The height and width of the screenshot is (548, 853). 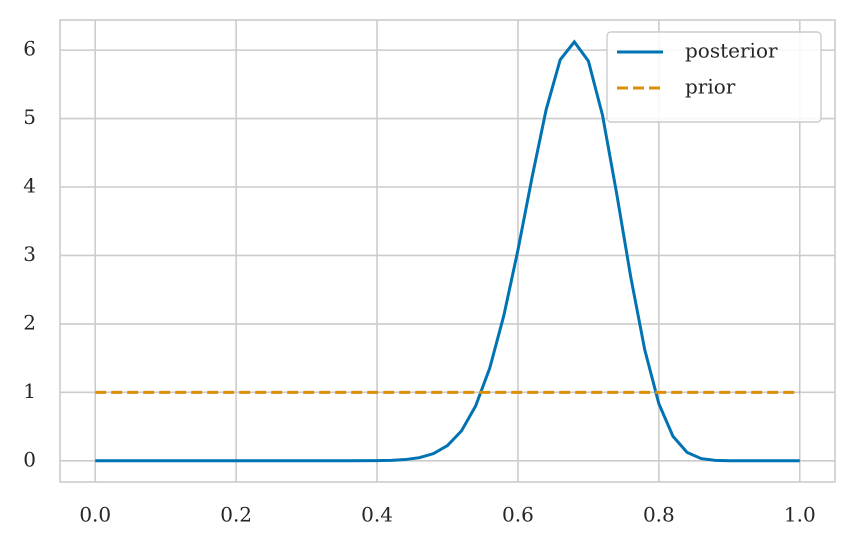 I want to click on y-tick-label: 2, so click(x=29, y=322).